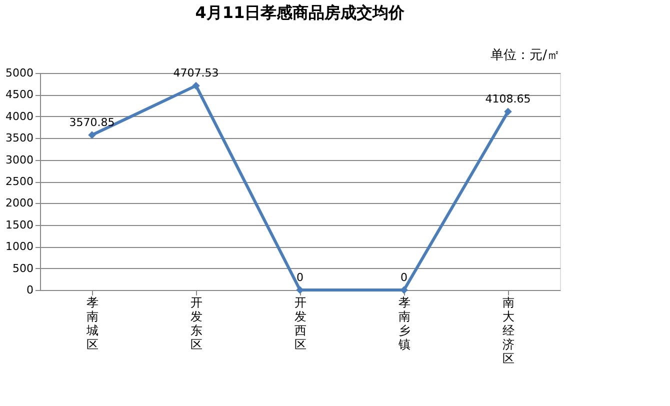  What do you see at coordinates (20, 181) in the screenshot?
I see `y-tick-label: 2500` at bounding box center [20, 181].